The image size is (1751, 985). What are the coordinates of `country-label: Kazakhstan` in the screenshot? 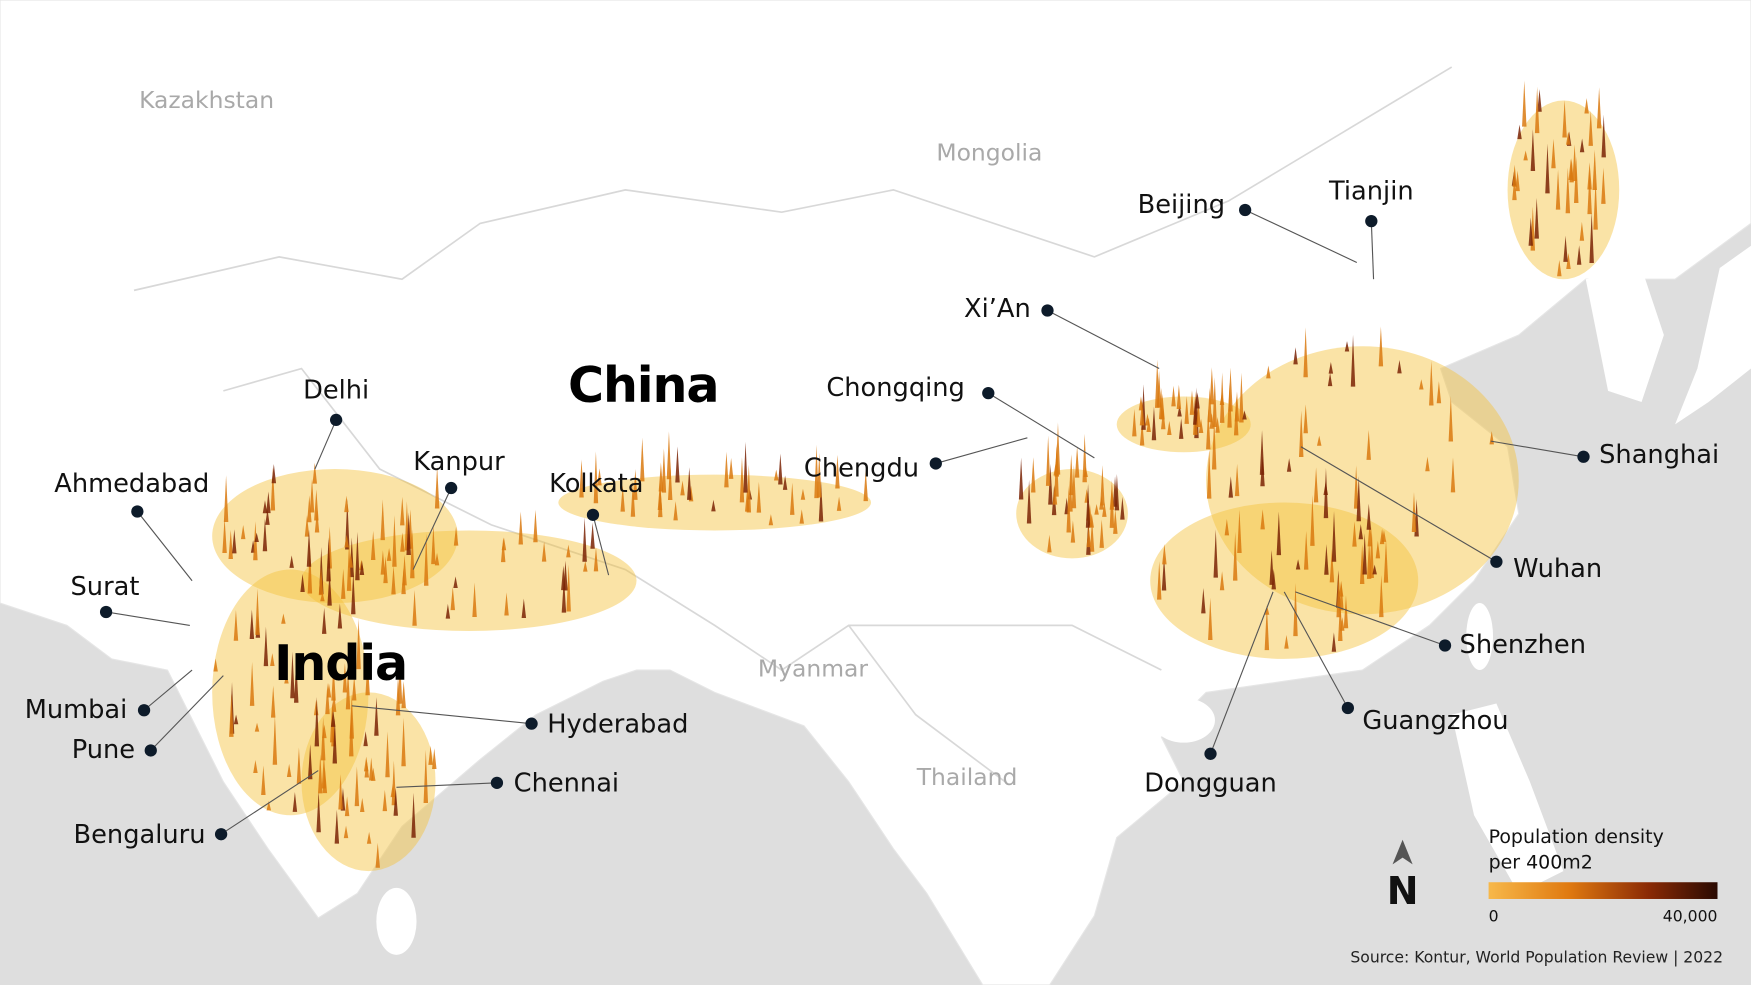 It's located at (206, 100).